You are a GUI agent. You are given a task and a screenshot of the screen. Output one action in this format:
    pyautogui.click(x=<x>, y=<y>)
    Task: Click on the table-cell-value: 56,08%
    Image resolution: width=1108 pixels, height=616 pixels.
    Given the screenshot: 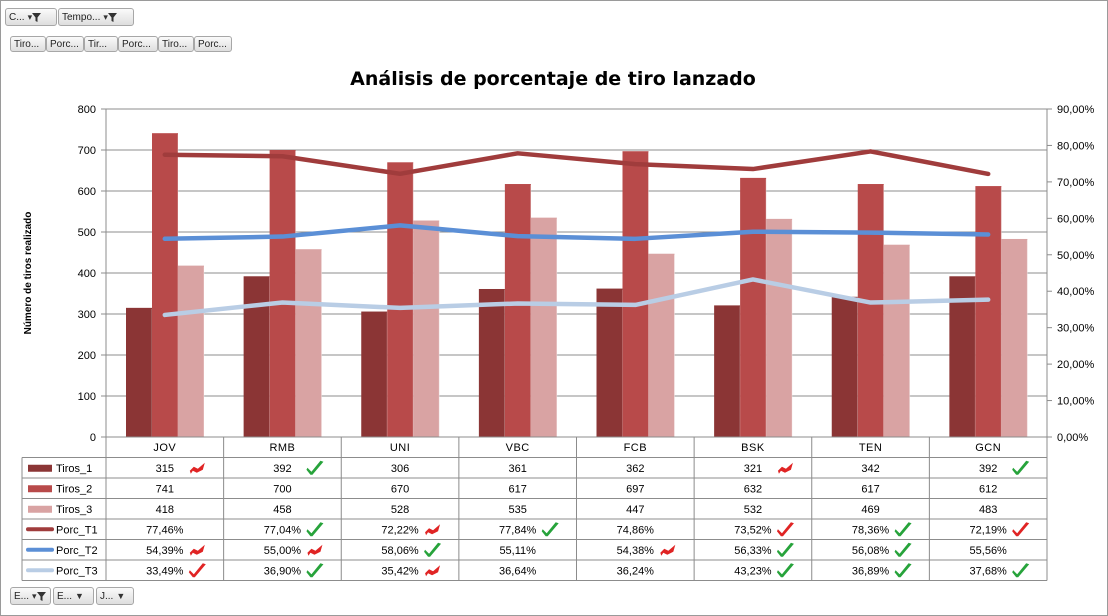 What is the action you would take?
    pyautogui.click(x=871, y=551)
    